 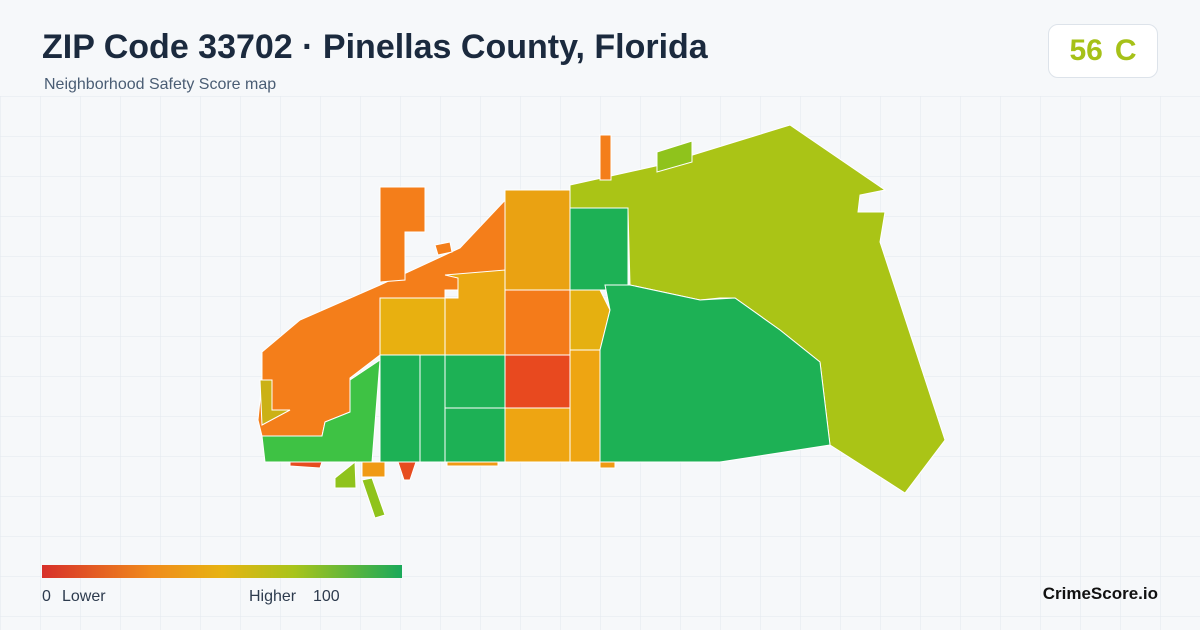 I want to click on brand: CrimeScore.io, so click(x=1100, y=593).